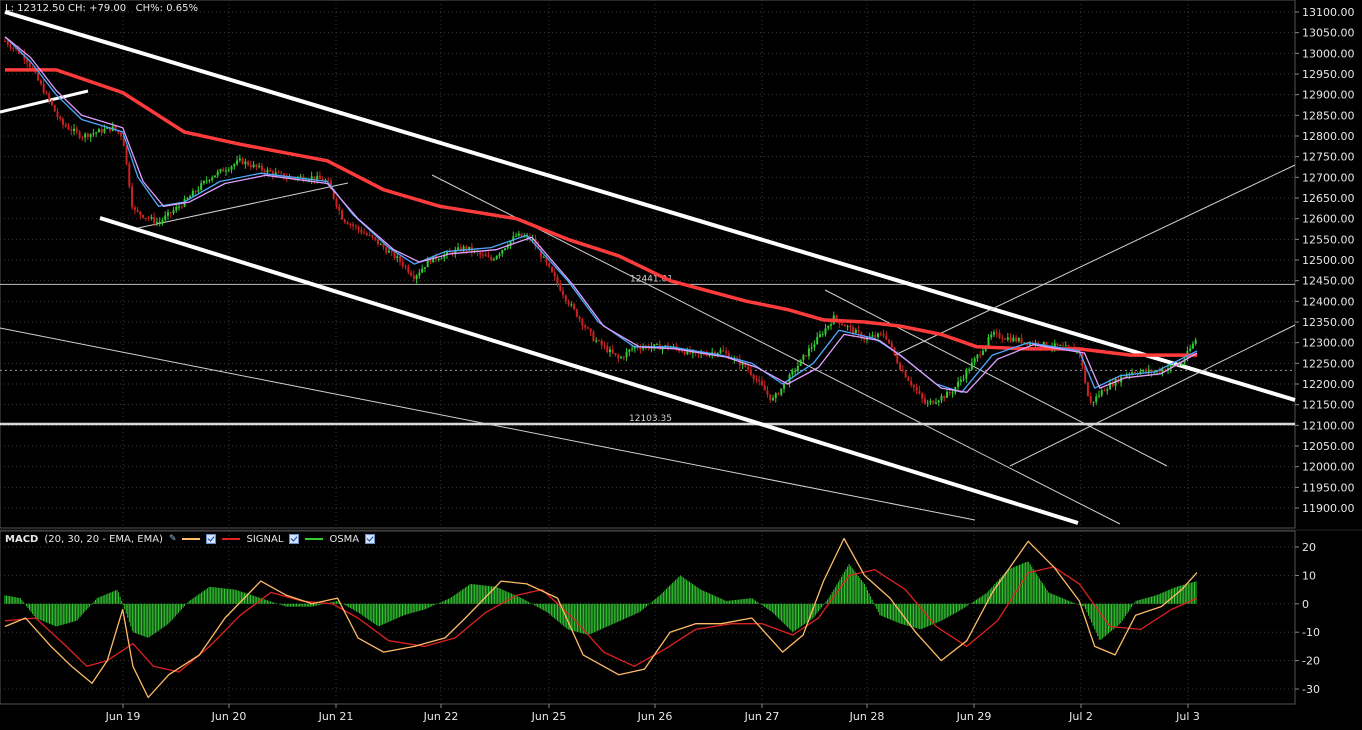  Describe the element at coordinates (231, 539) in the screenshot. I see `signal-line-swatch` at that location.